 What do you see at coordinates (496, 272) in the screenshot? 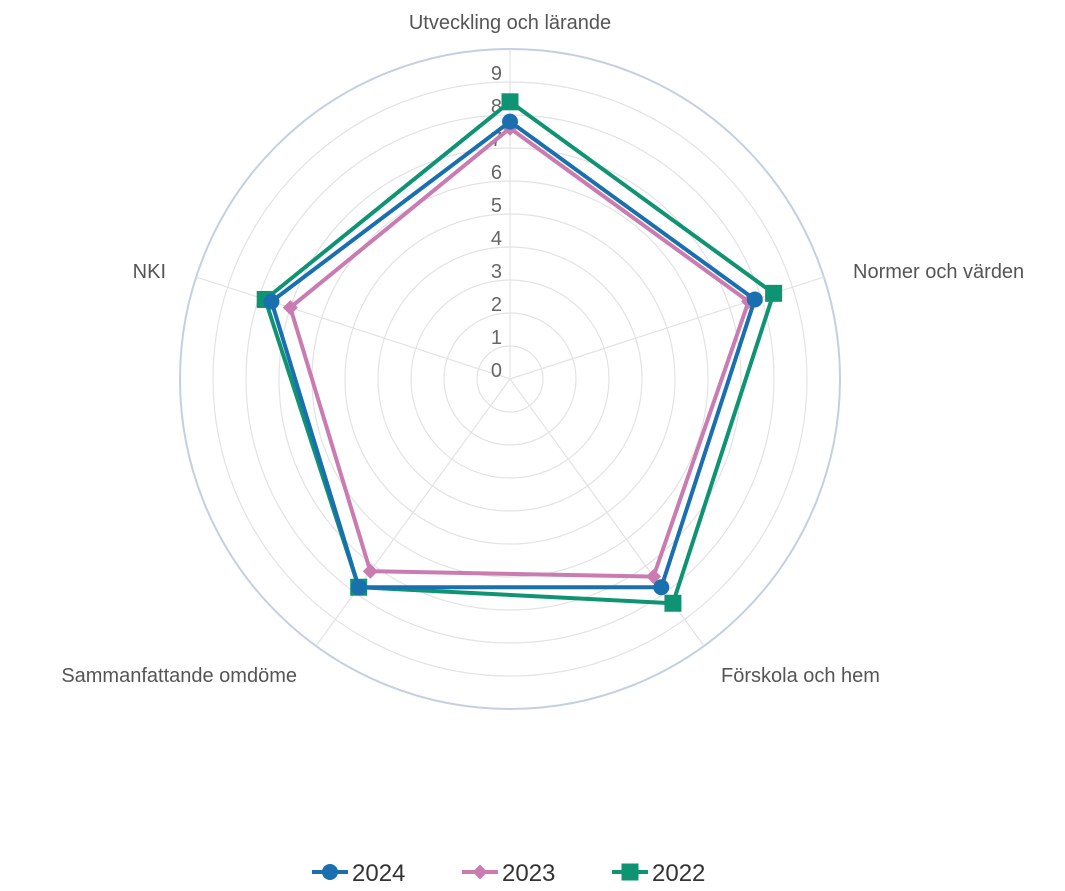
I see `r-tick-label-3: 3` at bounding box center [496, 272].